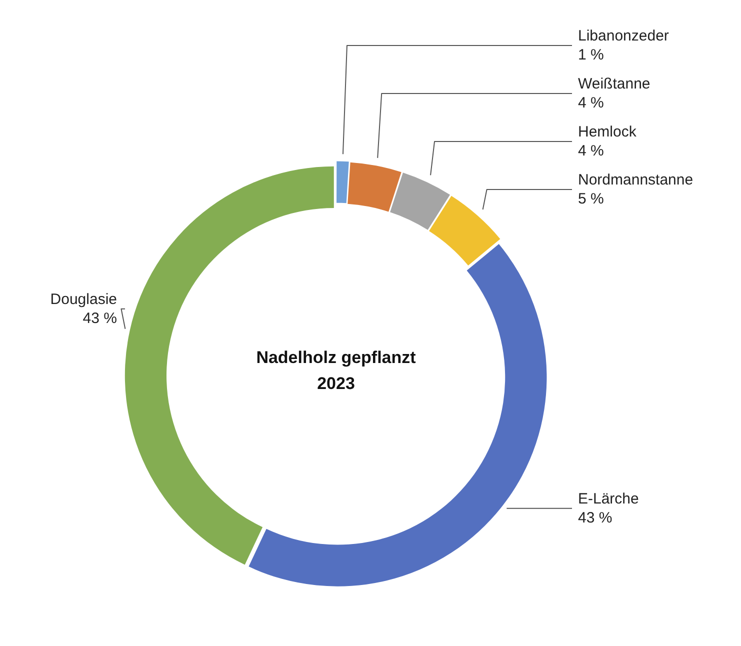 The width and height of the screenshot is (741, 646). Describe the element at coordinates (83, 299) in the screenshot. I see `slice-label: Douglasie` at that location.